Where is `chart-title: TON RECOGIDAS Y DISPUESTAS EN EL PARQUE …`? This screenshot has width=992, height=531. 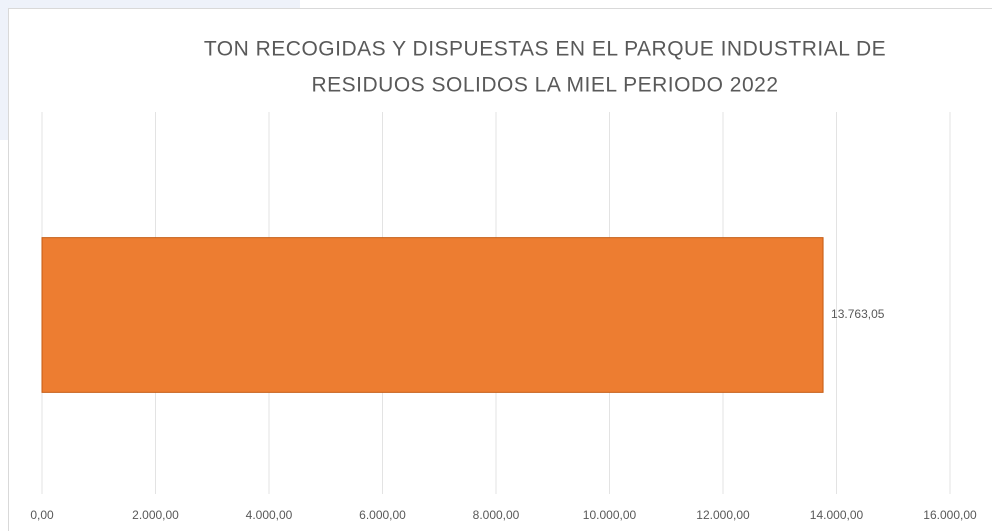 chart-title: TON RECOGIDAS Y DISPUESTAS EN EL PARQUE … is located at coordinates (545, 49).